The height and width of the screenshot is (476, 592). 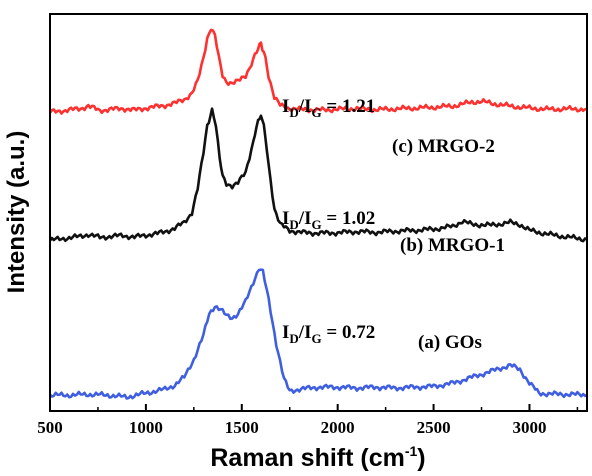 What do you see at coordinates (452, 245) in the screenshot?
I see `series-label-b: (b) MRGO-1` at bounding box center [452, 245].